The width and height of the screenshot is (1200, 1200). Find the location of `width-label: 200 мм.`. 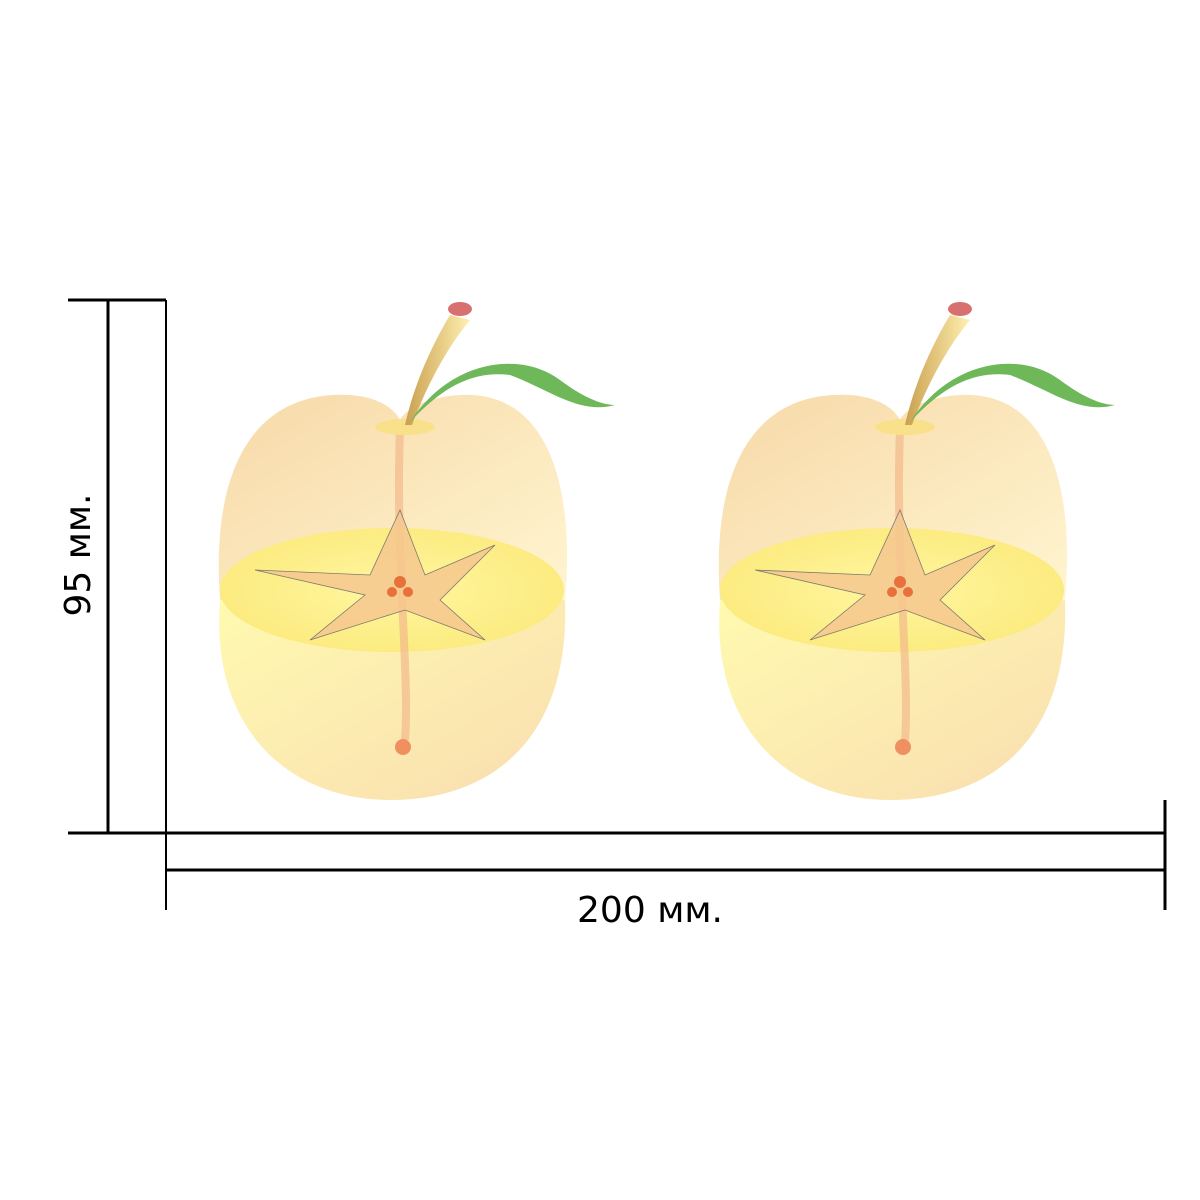

width-label: 200 мм. is located at coordinates (650, 910).